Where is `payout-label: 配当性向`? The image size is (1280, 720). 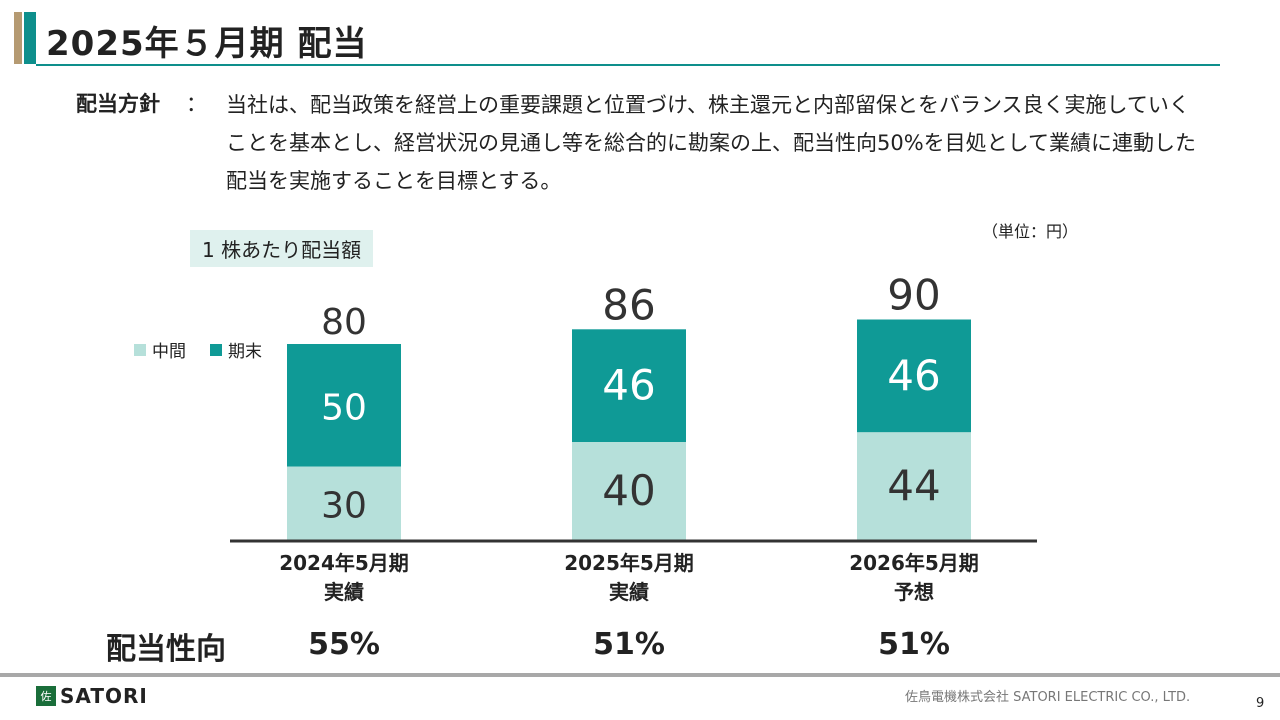
payout-label: 配当性向 is located at coordinates (166, 649).